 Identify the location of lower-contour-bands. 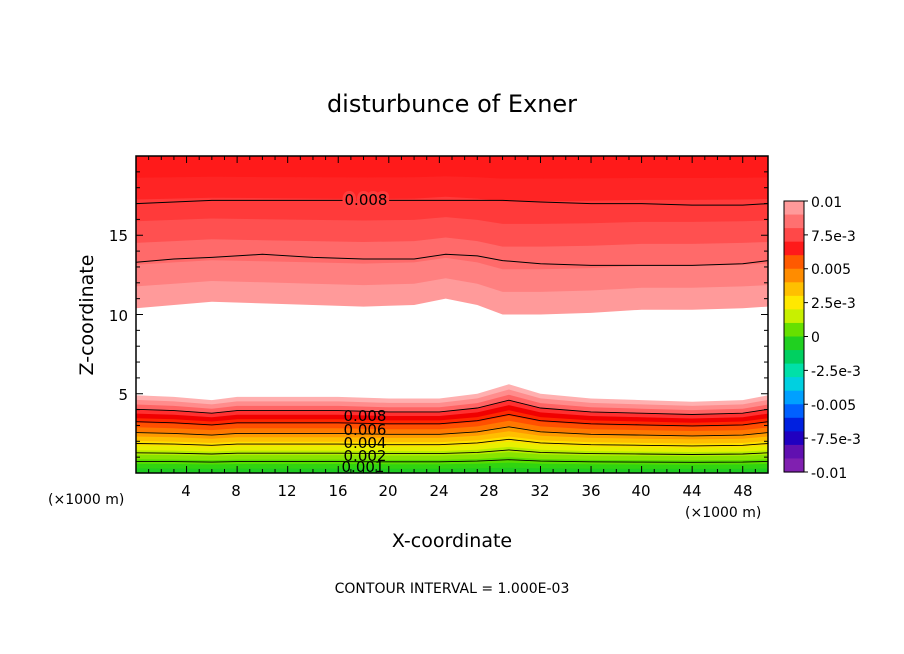
(452, 428).